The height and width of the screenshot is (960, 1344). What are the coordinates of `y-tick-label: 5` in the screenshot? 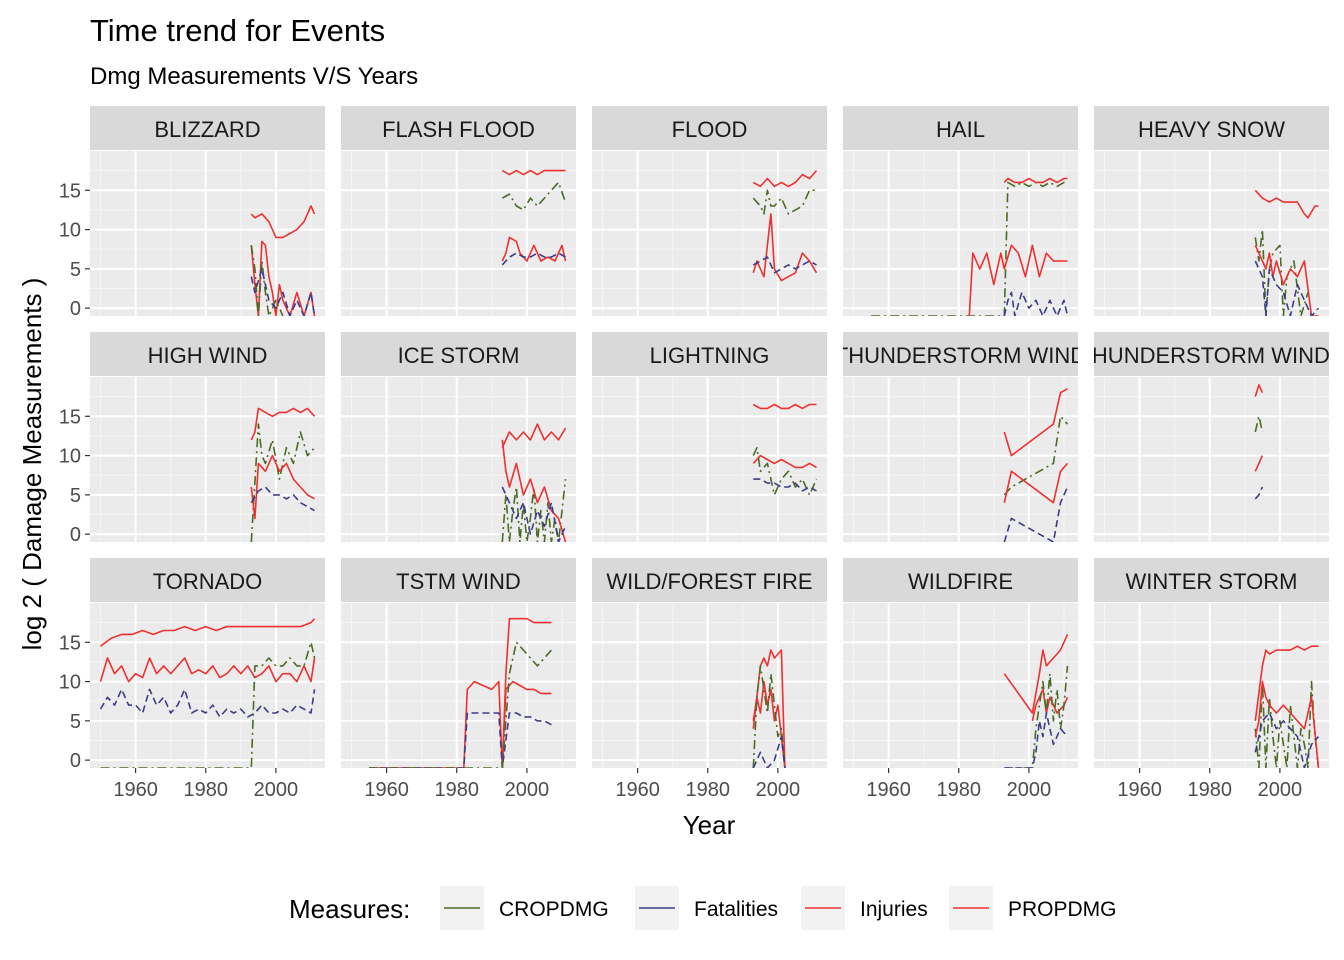 It's located at (75, 722).